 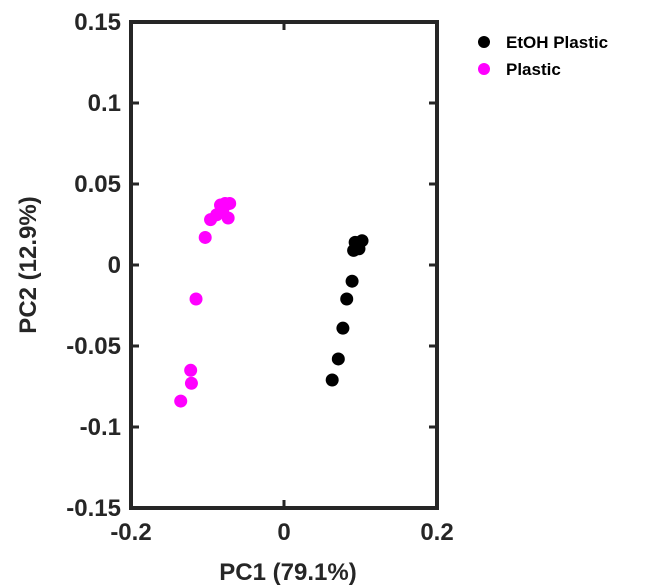 What do you see at coordinates (130, 532) in the screenshot?
I see `x-tick-label: -0.2` at bounding box center [130, 532].